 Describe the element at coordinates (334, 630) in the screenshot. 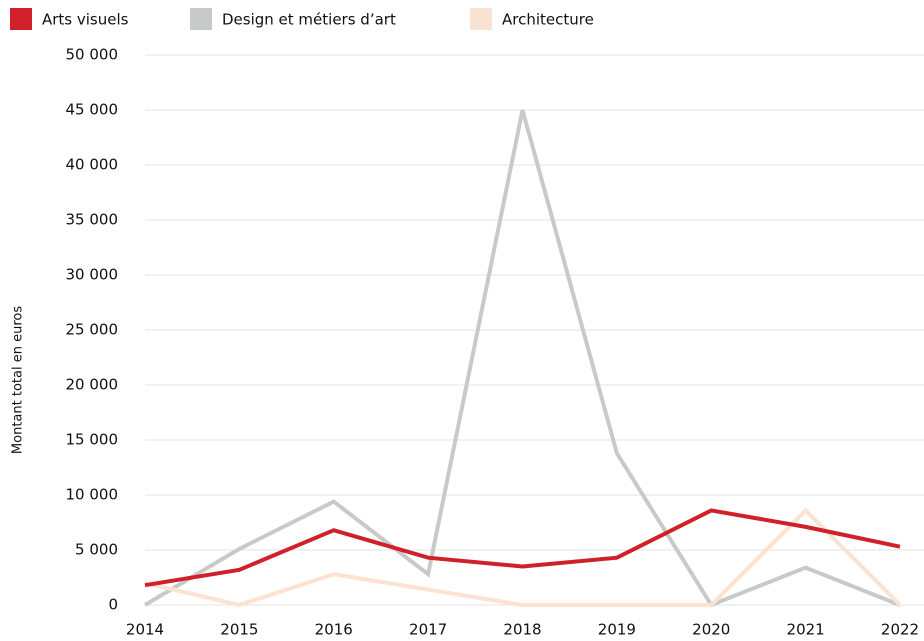

I see `x-tick-label: 2016` at that location.